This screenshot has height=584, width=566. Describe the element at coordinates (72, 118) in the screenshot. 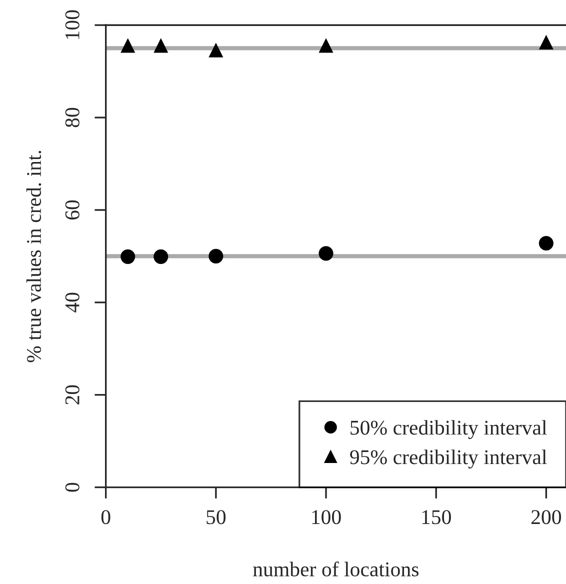

I see `y-tick-label: 80` at that location.